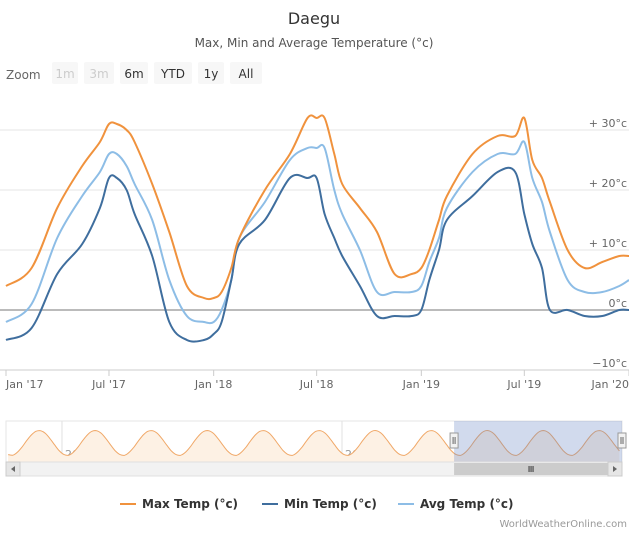  What do you see at coordinates (467, 504) in the screenshot?
I see `legend-label: Avg Temp (°c)` at bounding box center [467, 504].